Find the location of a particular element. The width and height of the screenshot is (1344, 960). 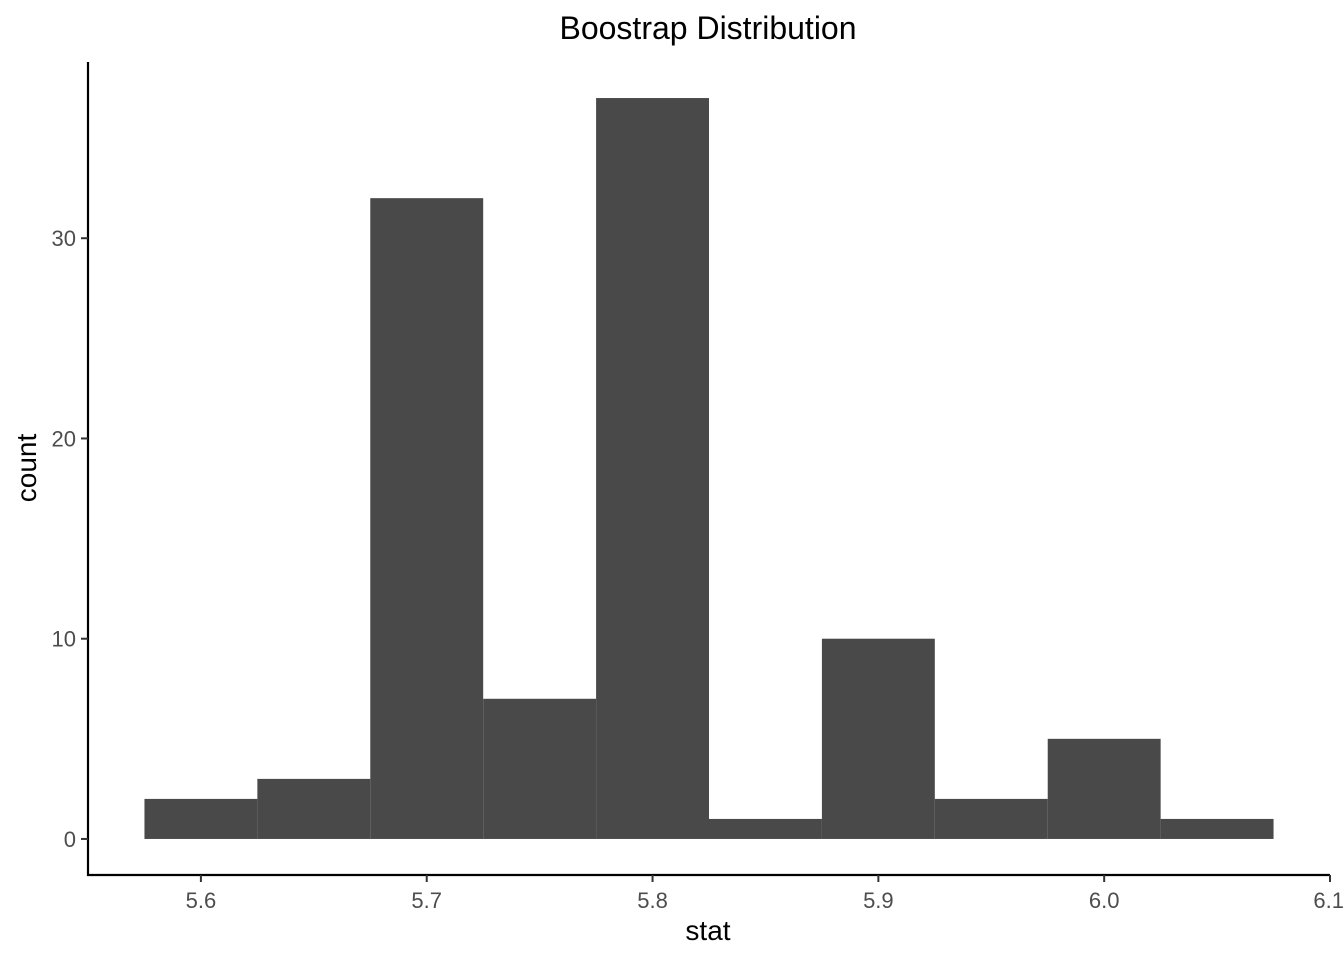

x-tick-label: 6.1 is located at coordinates (1328, 900).